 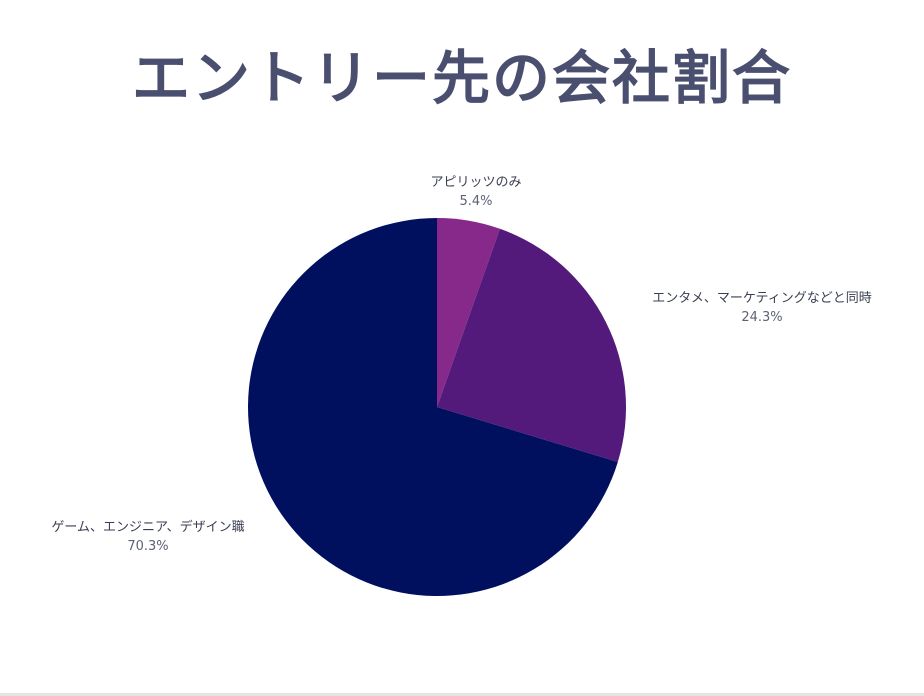 What do you see at coordinates (147, 546) in the screenshot?
I see `slice-value-label-3: 70.3%` at bounding box center [147, 546].